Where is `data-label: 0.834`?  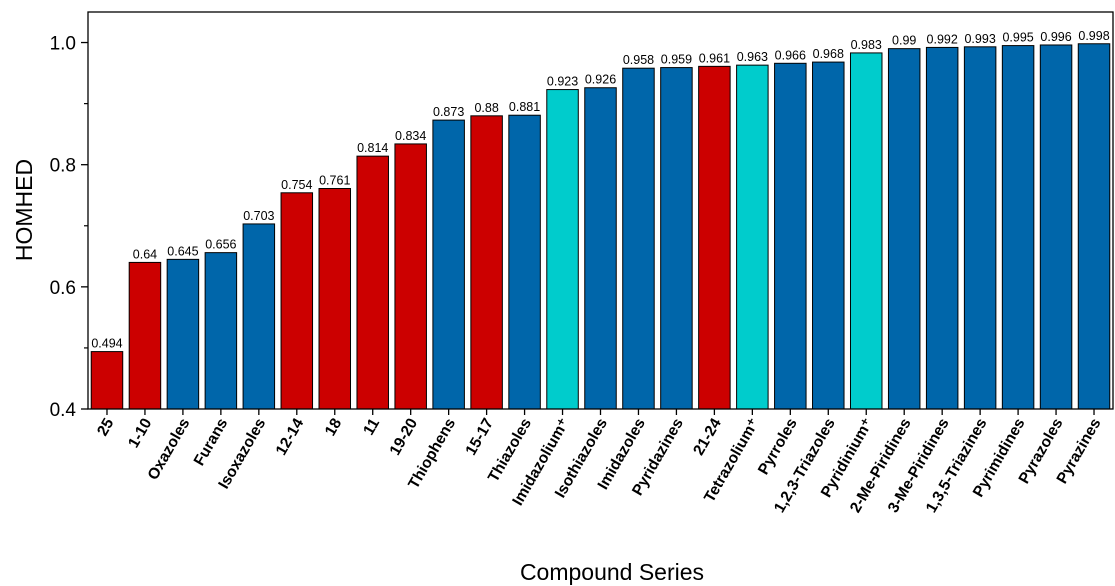 data-label: 0.834 is located at coordinates (410, 136).